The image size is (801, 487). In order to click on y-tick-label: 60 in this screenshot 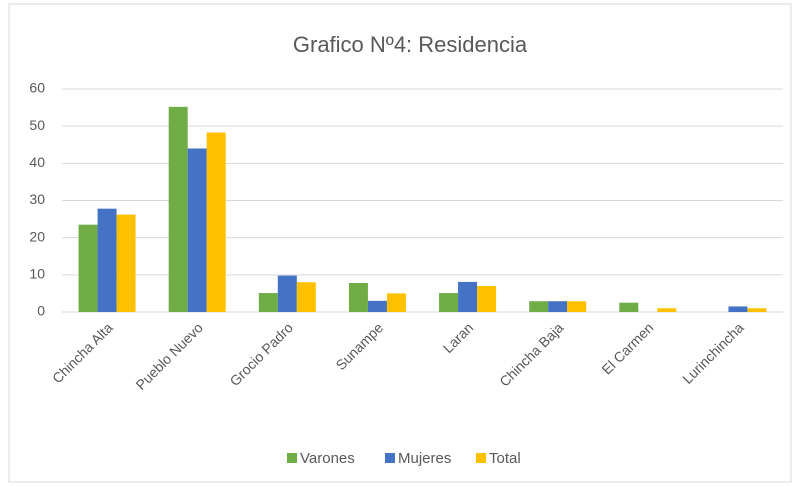, I will do `click(37, 88)`.